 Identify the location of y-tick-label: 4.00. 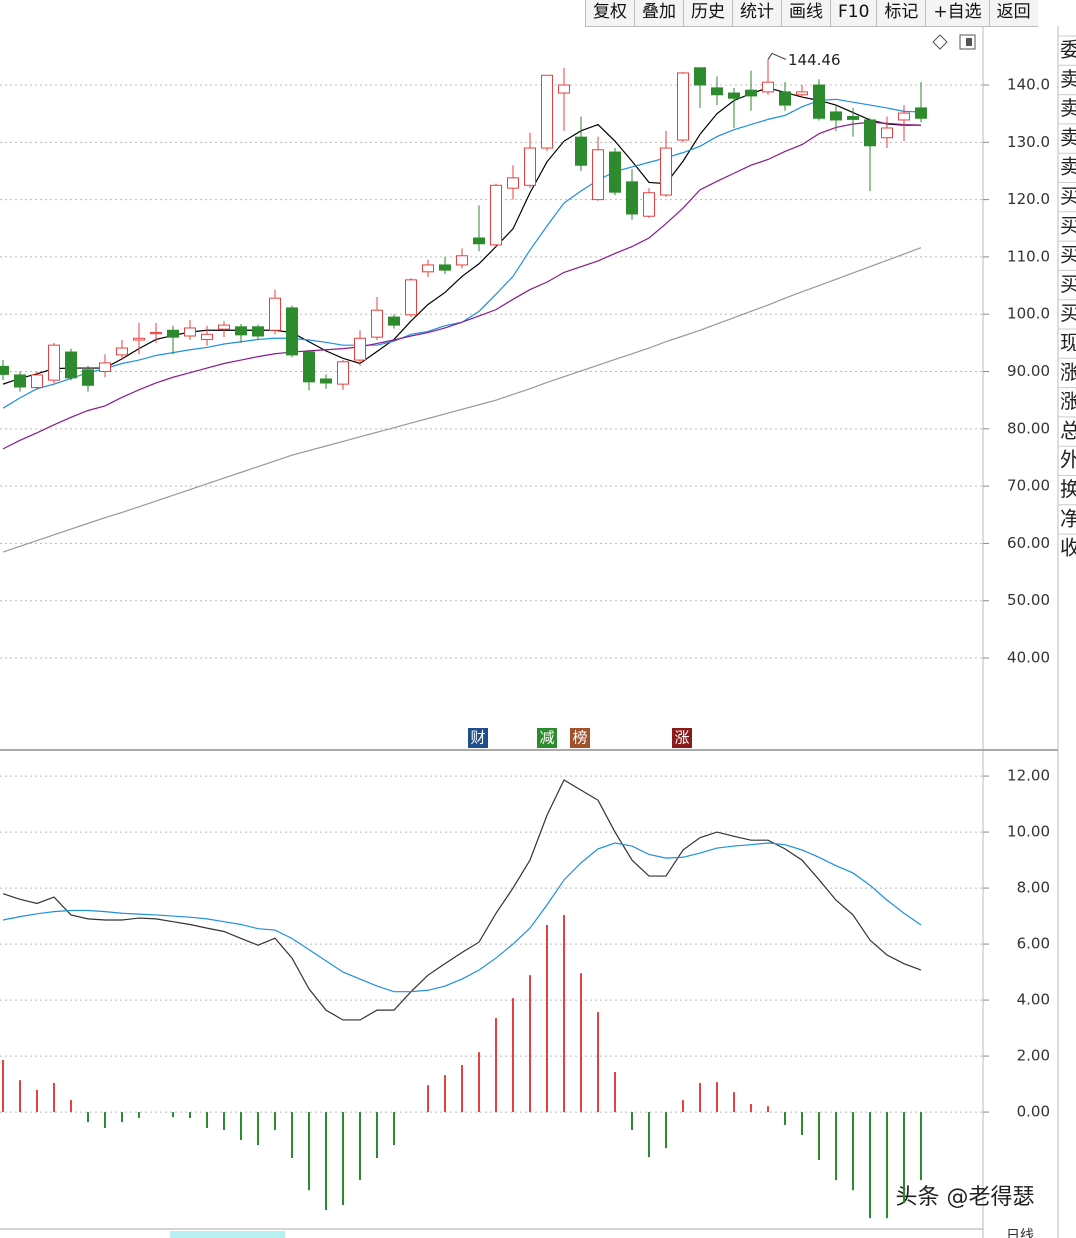
(1033, 1000).